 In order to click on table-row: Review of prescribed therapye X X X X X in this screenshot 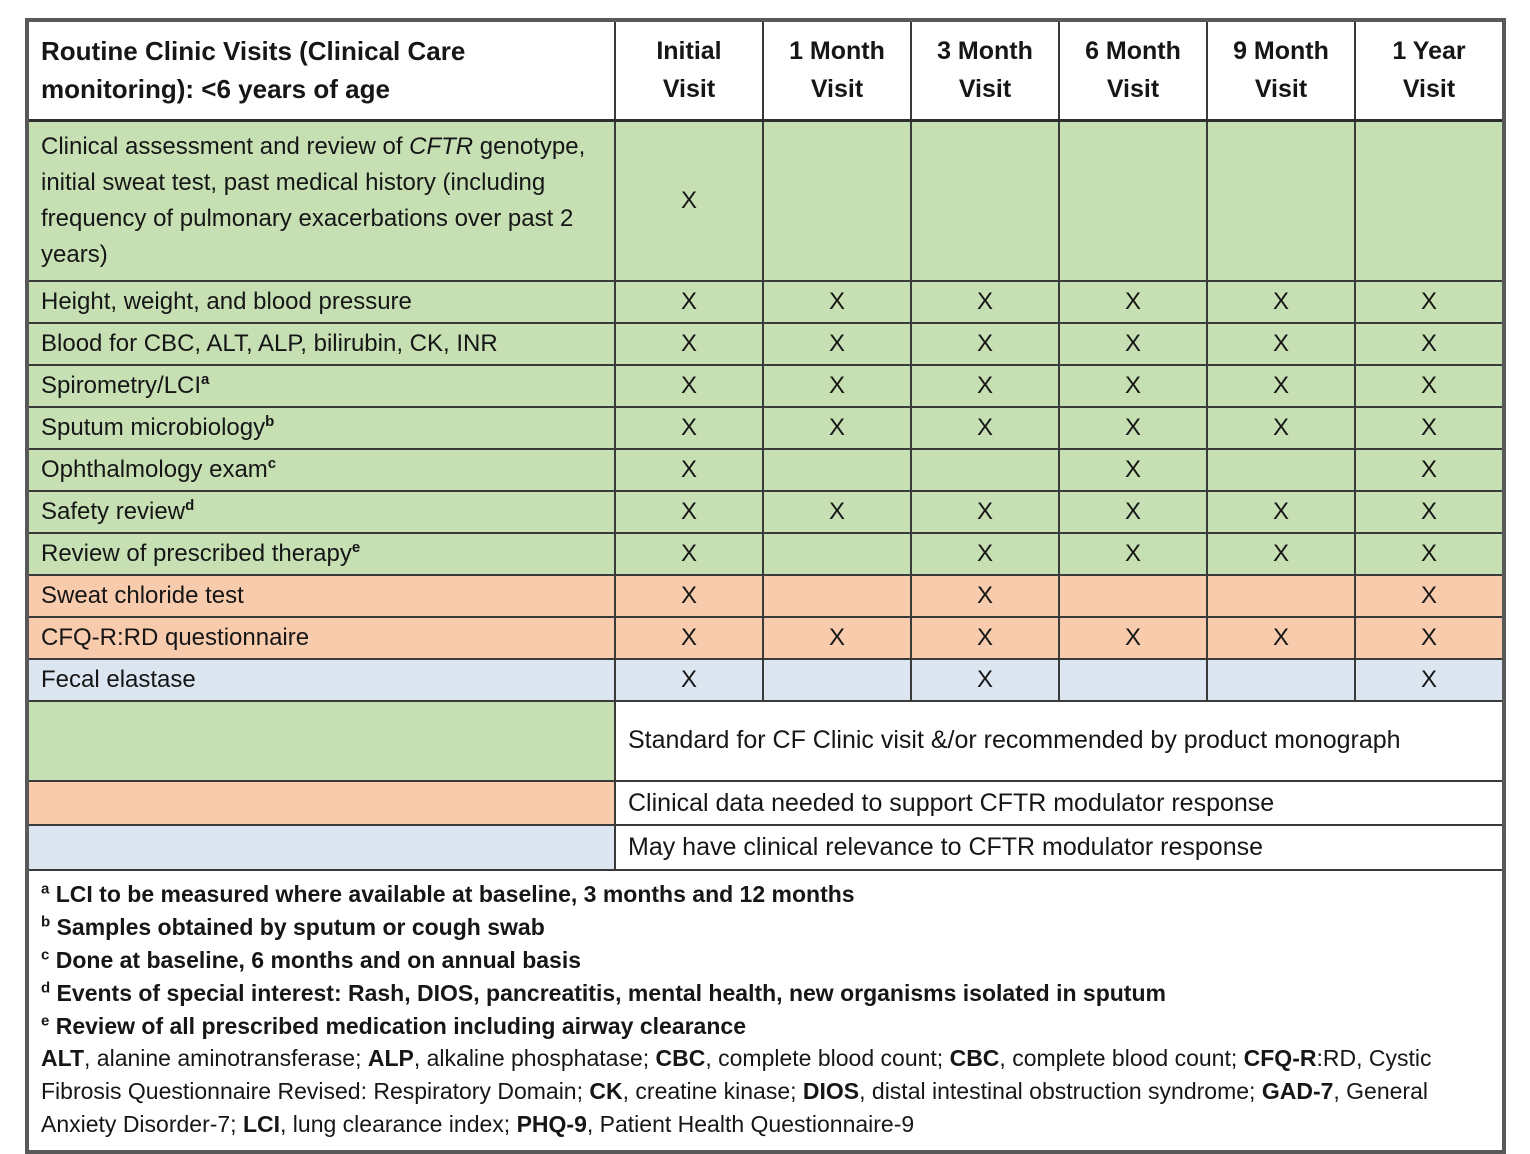, I will do `click(765, 553)`.